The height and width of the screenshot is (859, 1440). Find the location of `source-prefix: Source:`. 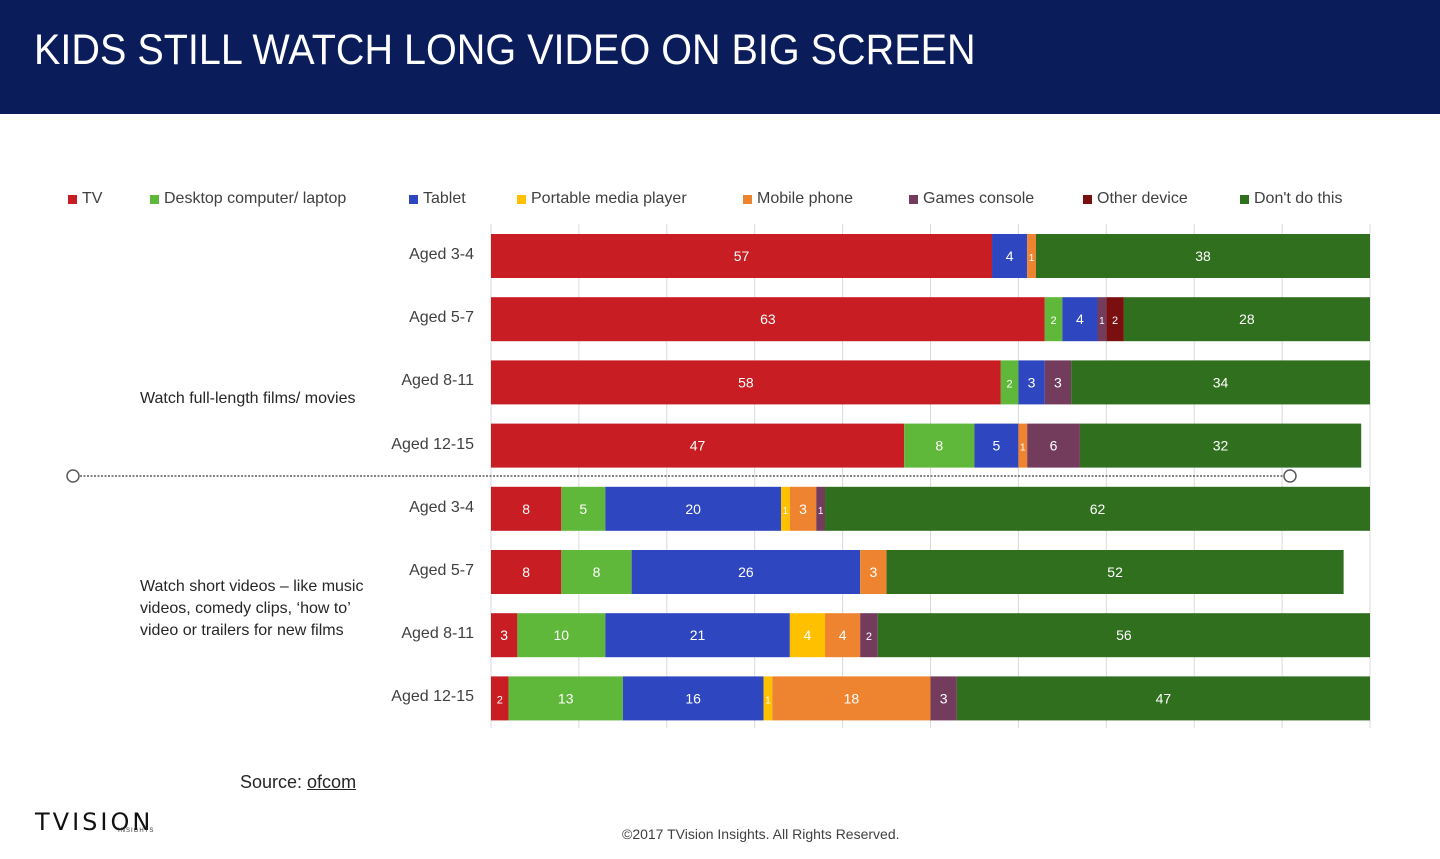

source-prefix: Source: is located at coordinates (274, 782).